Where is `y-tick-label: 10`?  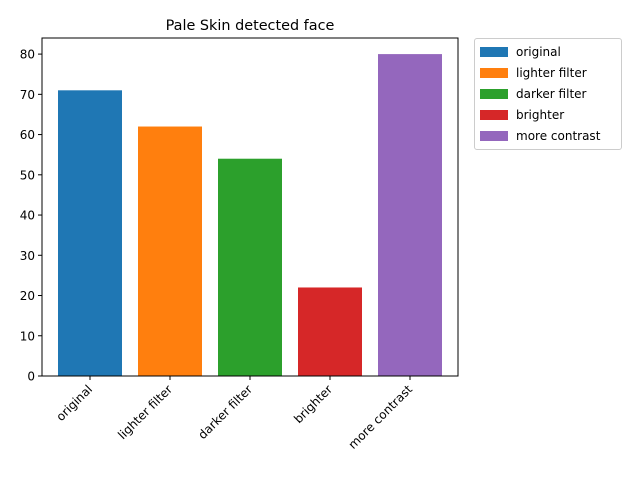
y-tick-label: 10 is located at coordinates (27, 336).